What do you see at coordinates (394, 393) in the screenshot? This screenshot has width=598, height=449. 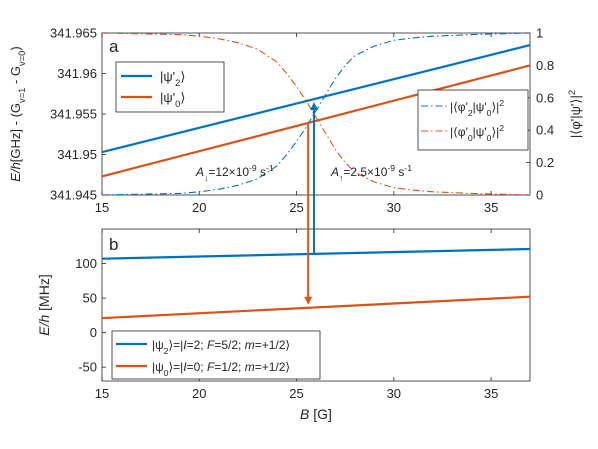 I see `panel-b-x-tick-label: 30` at bounding box center [394, 393].